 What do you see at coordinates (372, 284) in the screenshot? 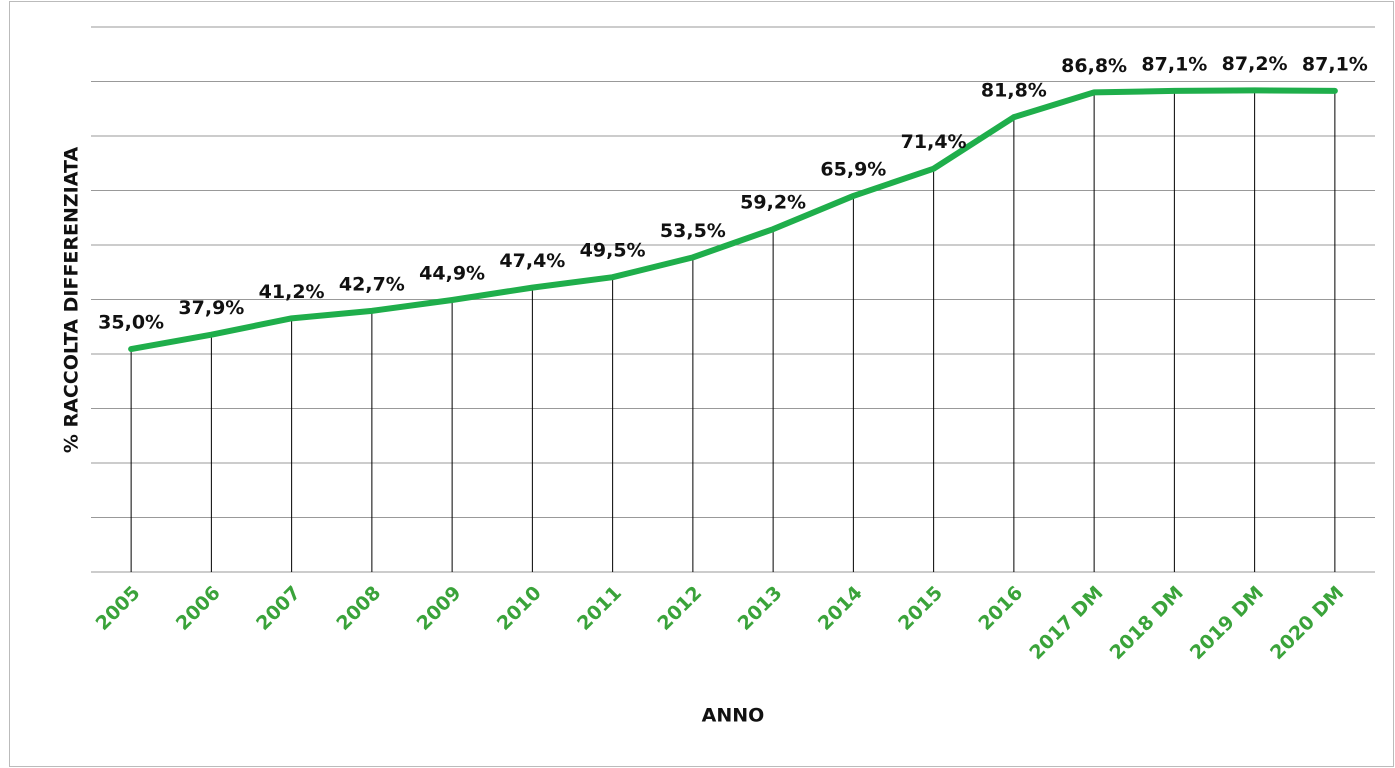
I see `data-label: 42,7%` at bounding box center [372, 284].